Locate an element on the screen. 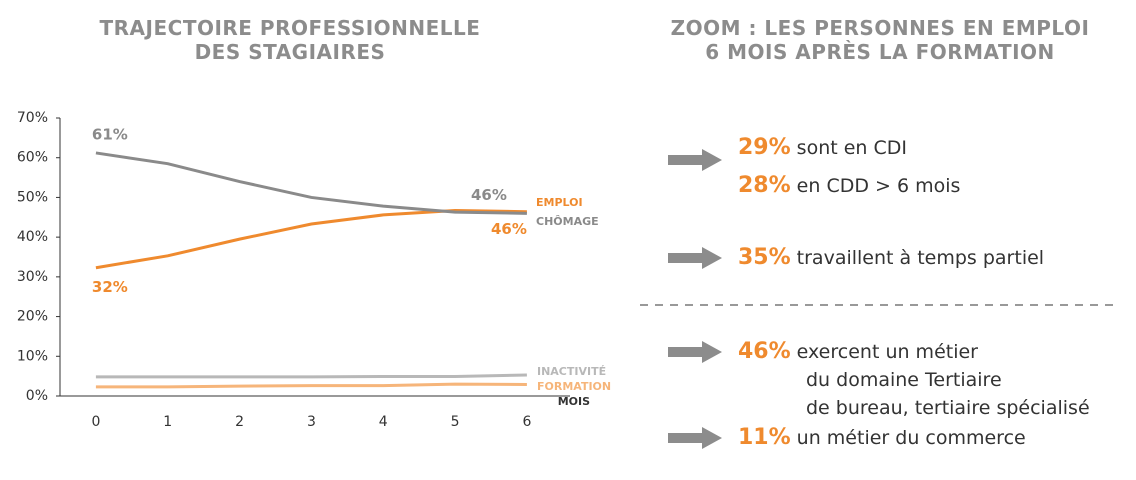  series-label: EMPLOI is located at coordinates (559, 202).